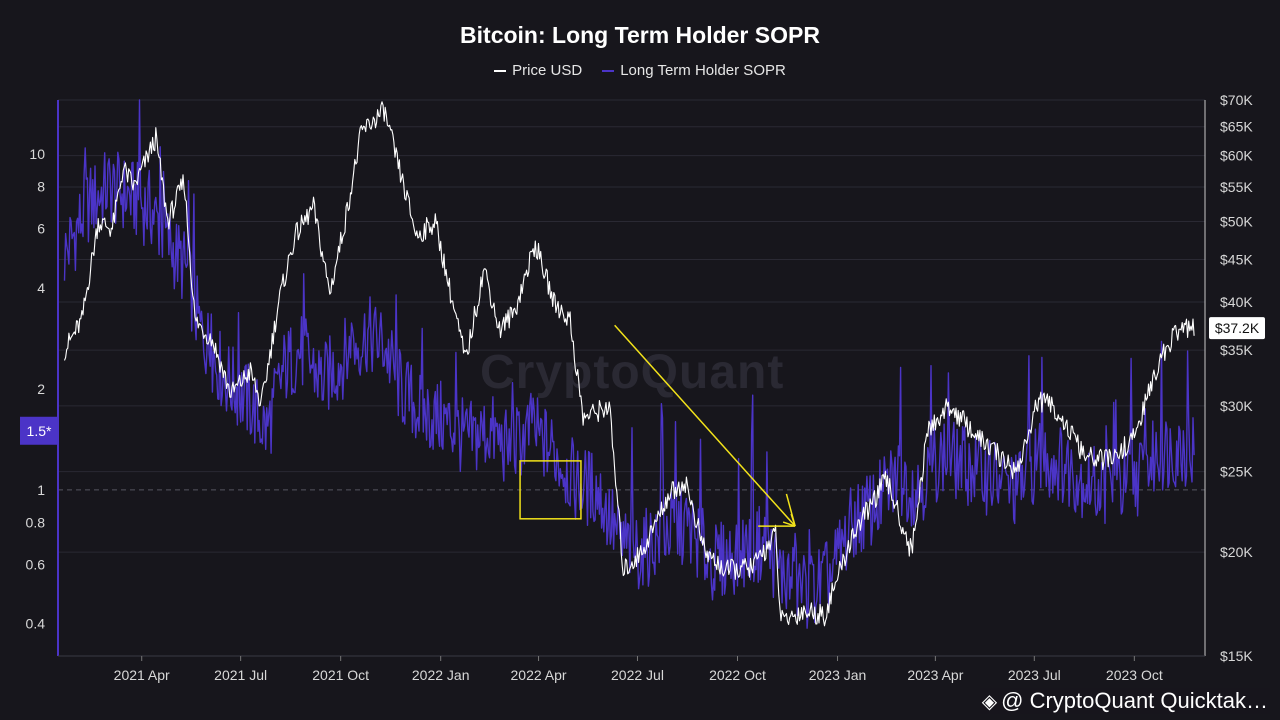  I want to click on left-axis-tick-label: 0.8, so click(36, 522).